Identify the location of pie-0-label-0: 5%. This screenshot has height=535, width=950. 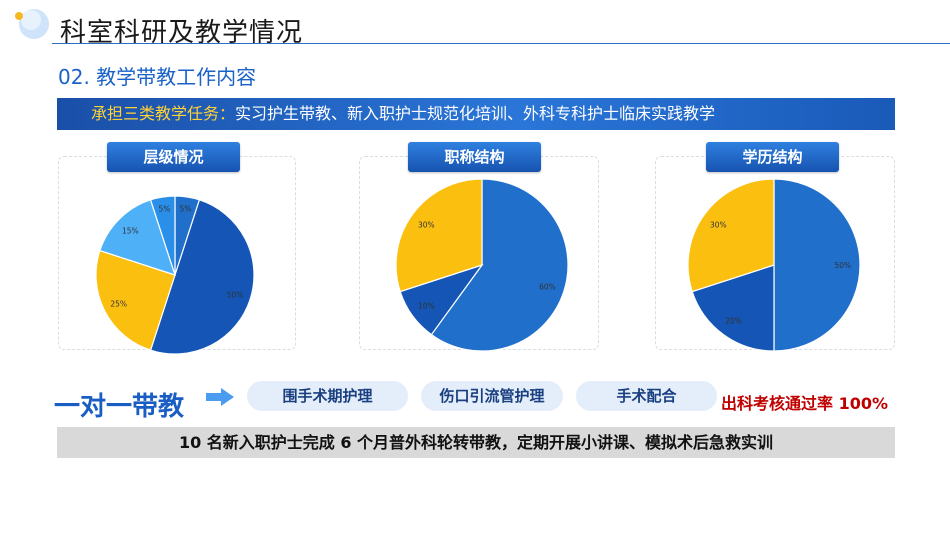
(186, 209).